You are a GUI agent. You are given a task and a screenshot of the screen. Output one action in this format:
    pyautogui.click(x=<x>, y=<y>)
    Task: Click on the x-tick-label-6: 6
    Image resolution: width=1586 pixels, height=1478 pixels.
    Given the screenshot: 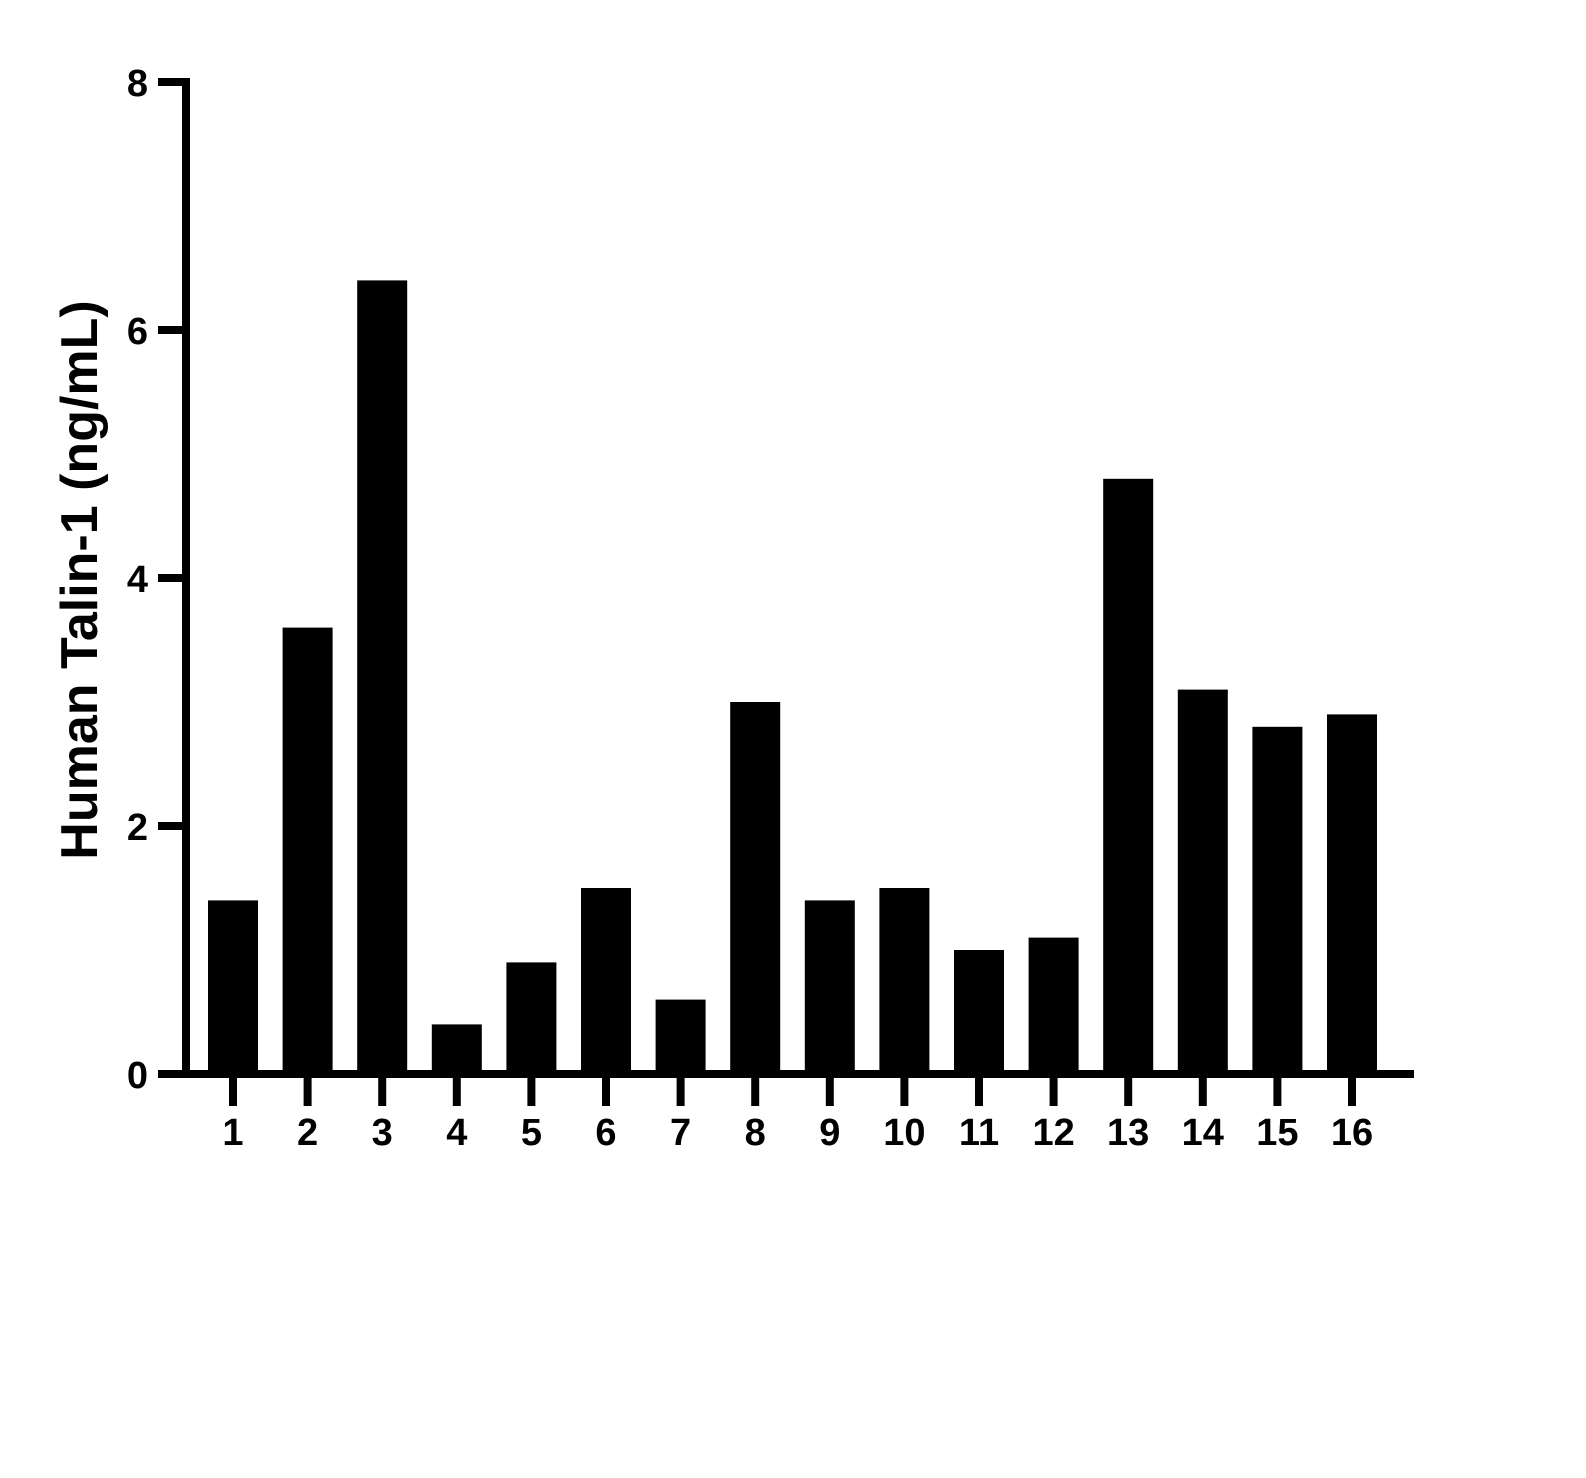 What is the action you would take?
    pyautogui.click(x=605, y=1133)
    